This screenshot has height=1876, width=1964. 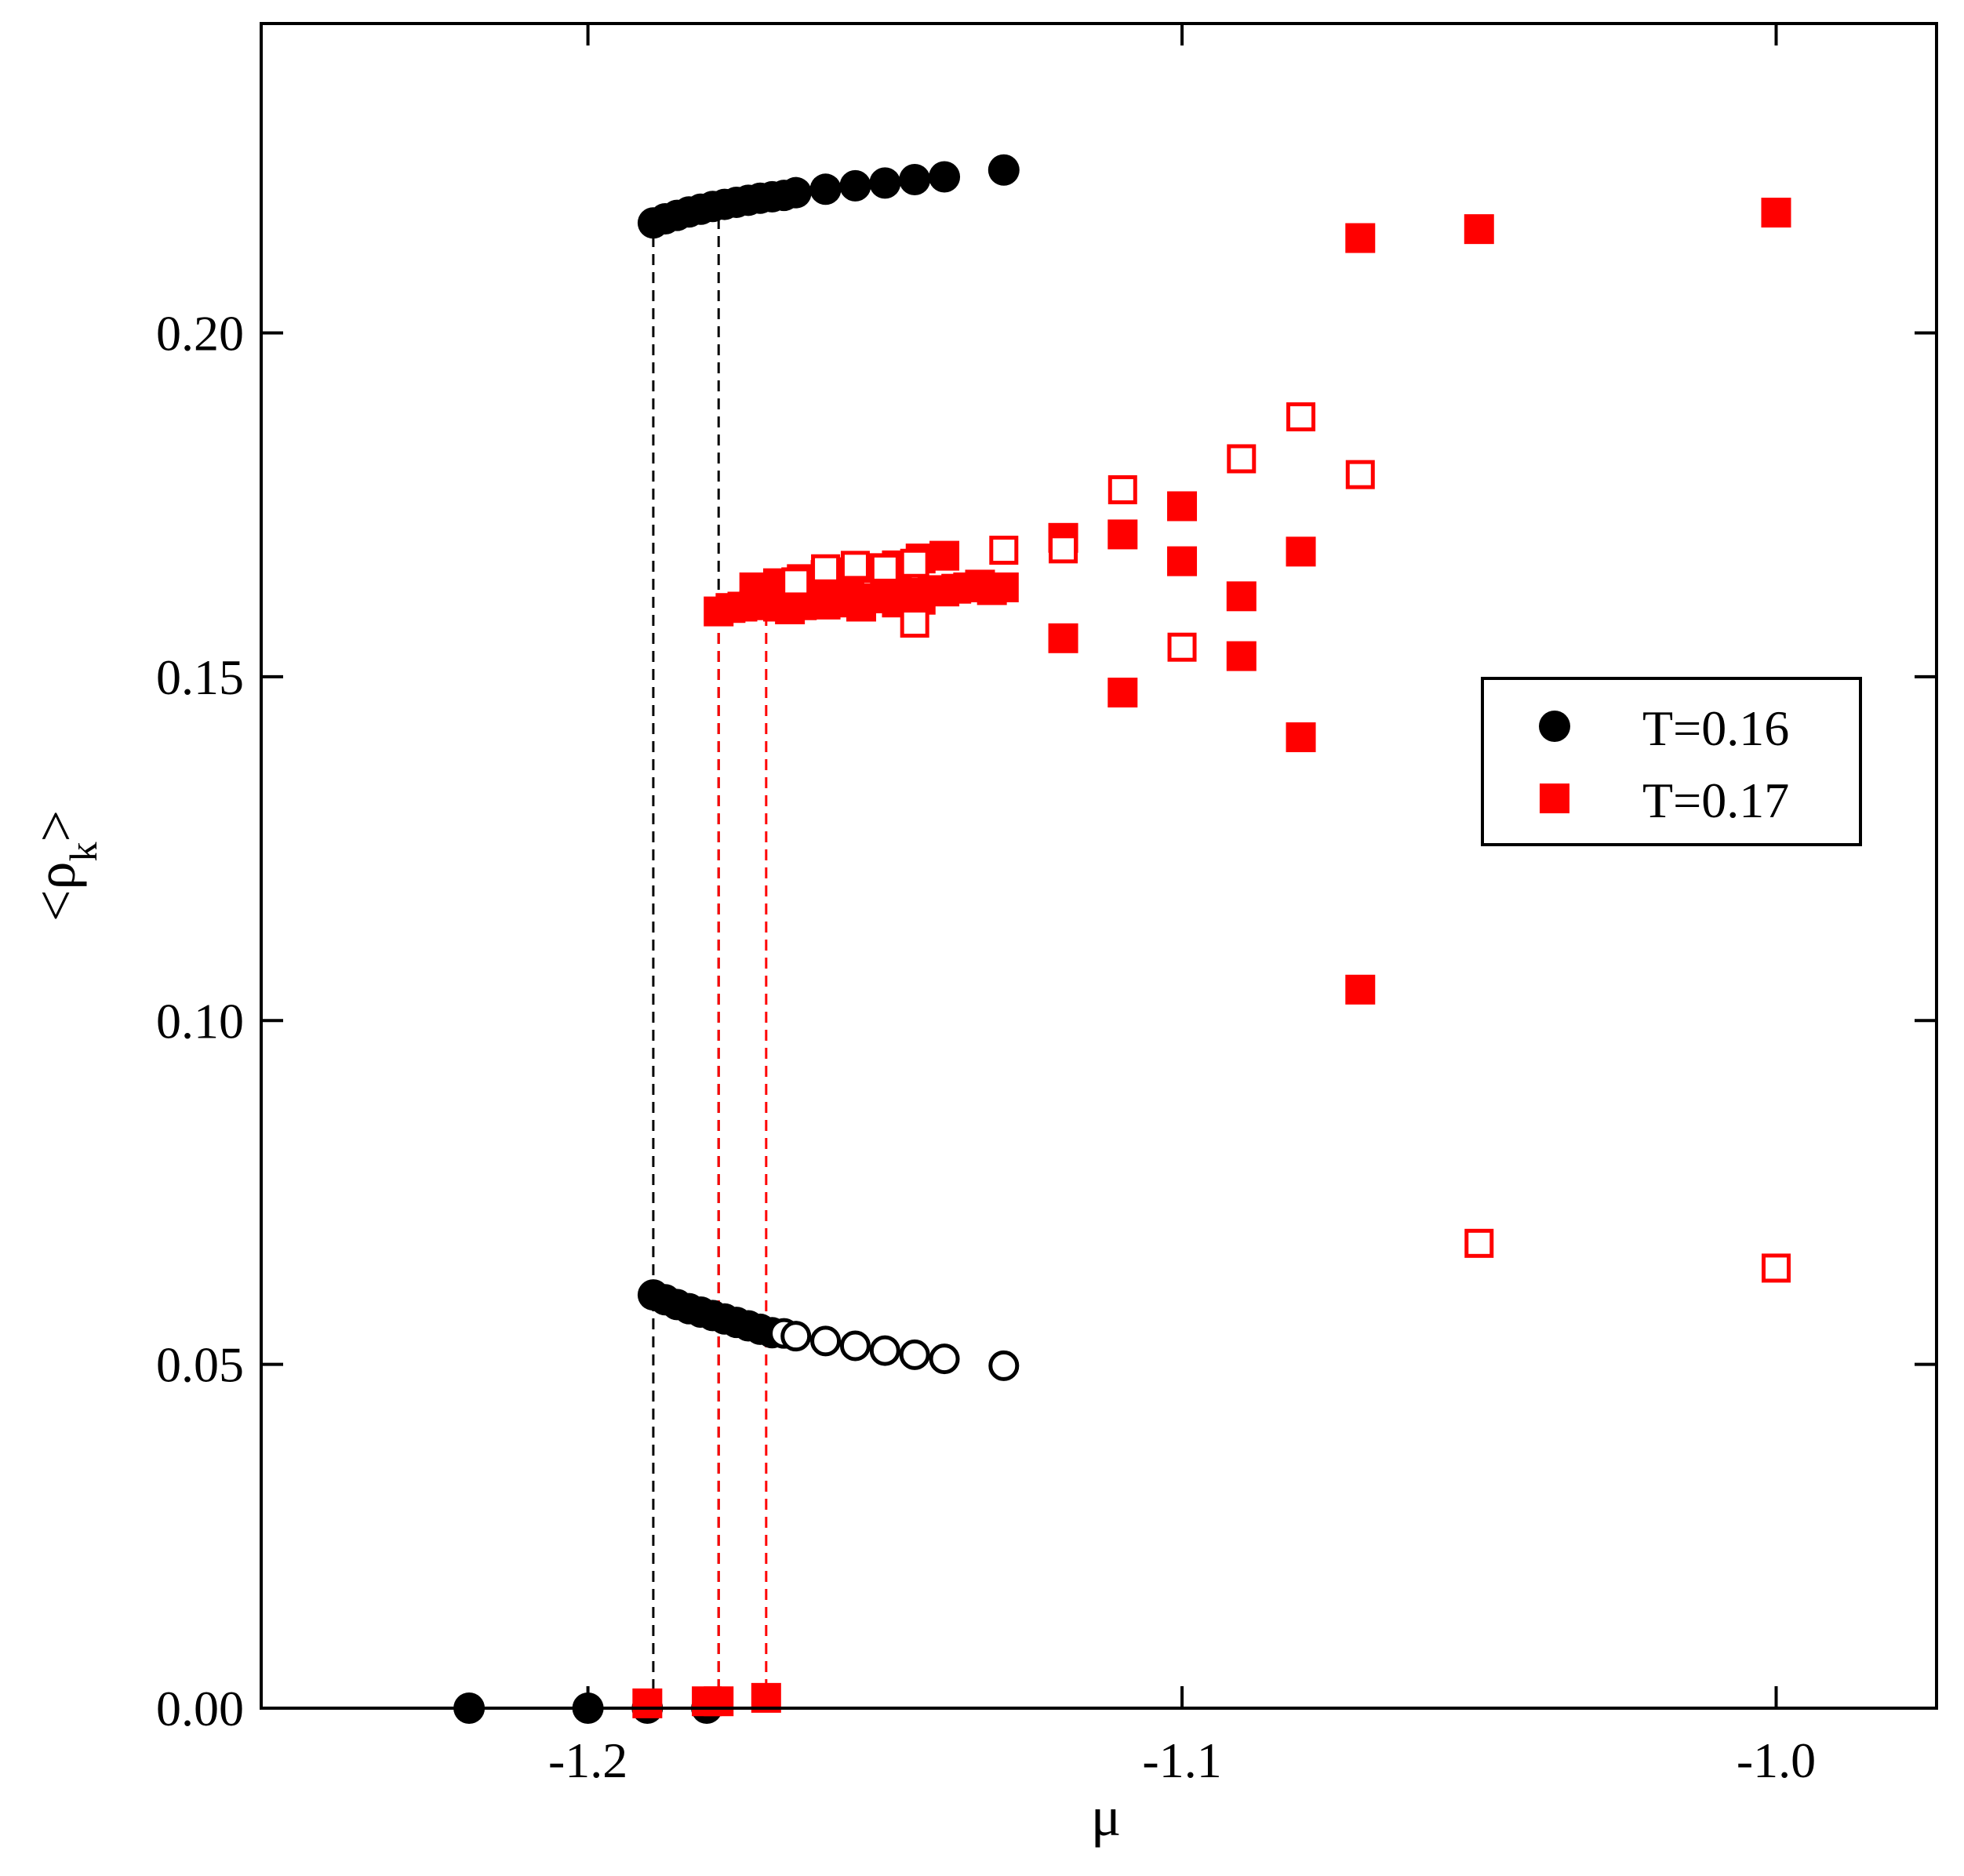 What do you see at coordinates (200, 677) in the screenshot?
I see `y-tick-label: 0.15` at bounding box center [200, 677].